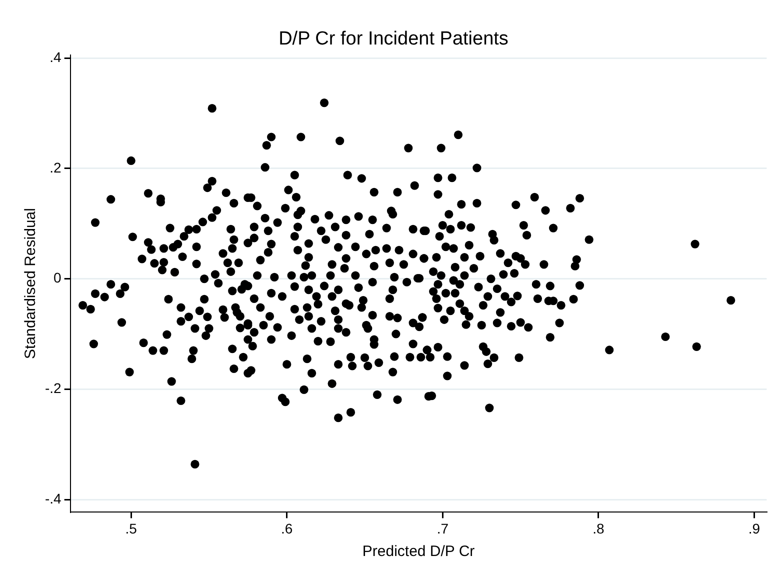 This screenshot has height=577, width=779. I want to click on y-tick-label: 0, so click(58, 278).